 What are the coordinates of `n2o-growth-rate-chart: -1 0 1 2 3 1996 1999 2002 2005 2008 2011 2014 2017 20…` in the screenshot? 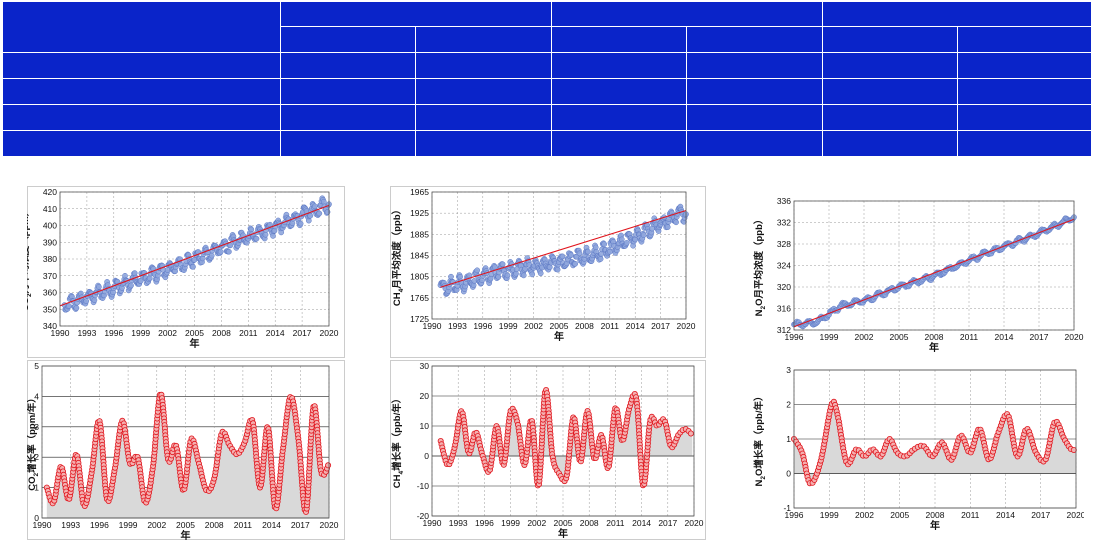 It's located at (918, 448).